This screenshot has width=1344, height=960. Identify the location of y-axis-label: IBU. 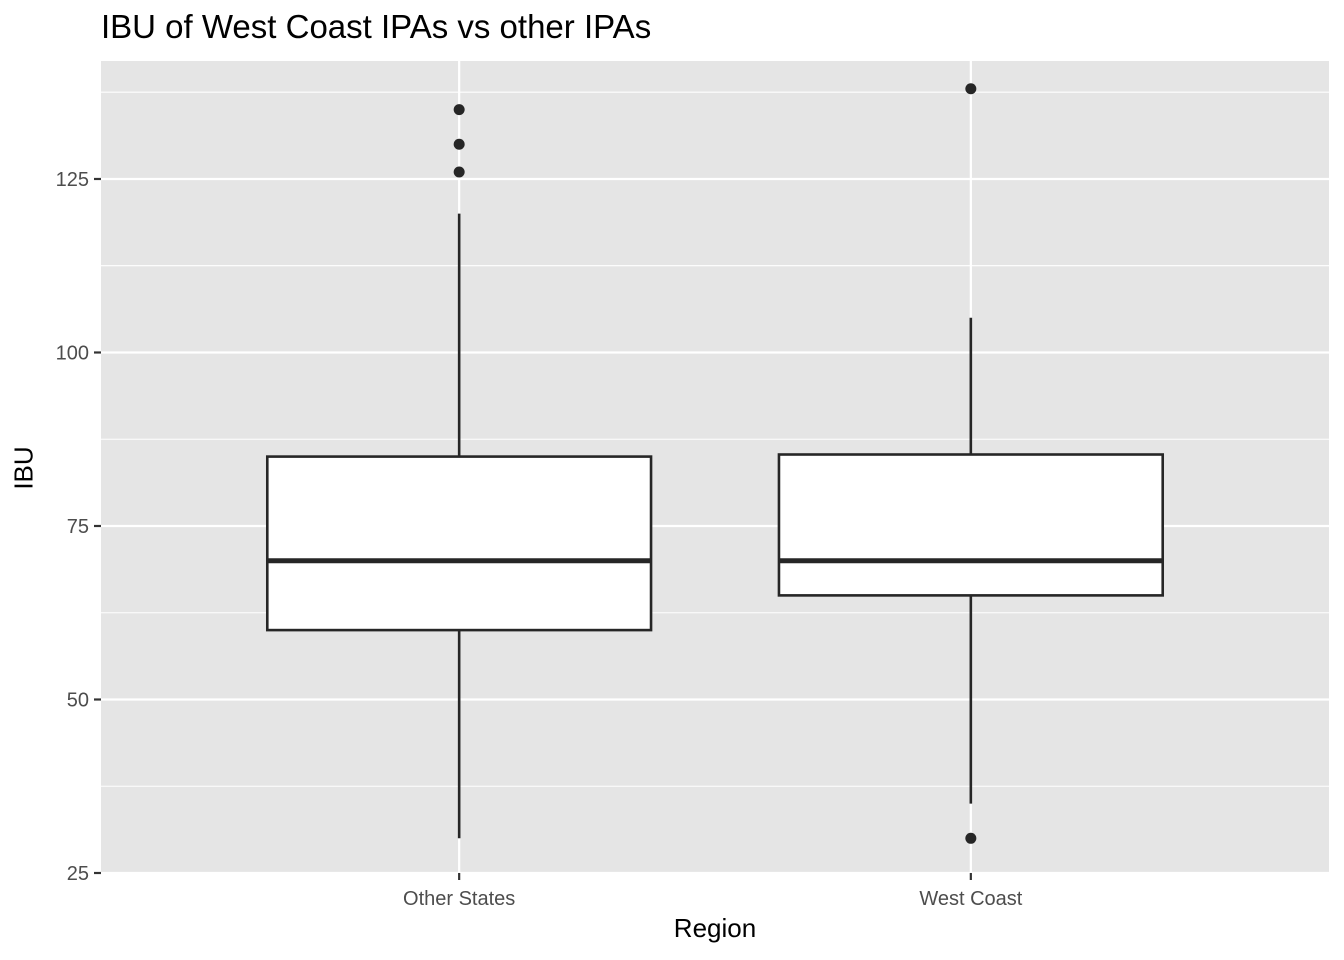
(23, 468).